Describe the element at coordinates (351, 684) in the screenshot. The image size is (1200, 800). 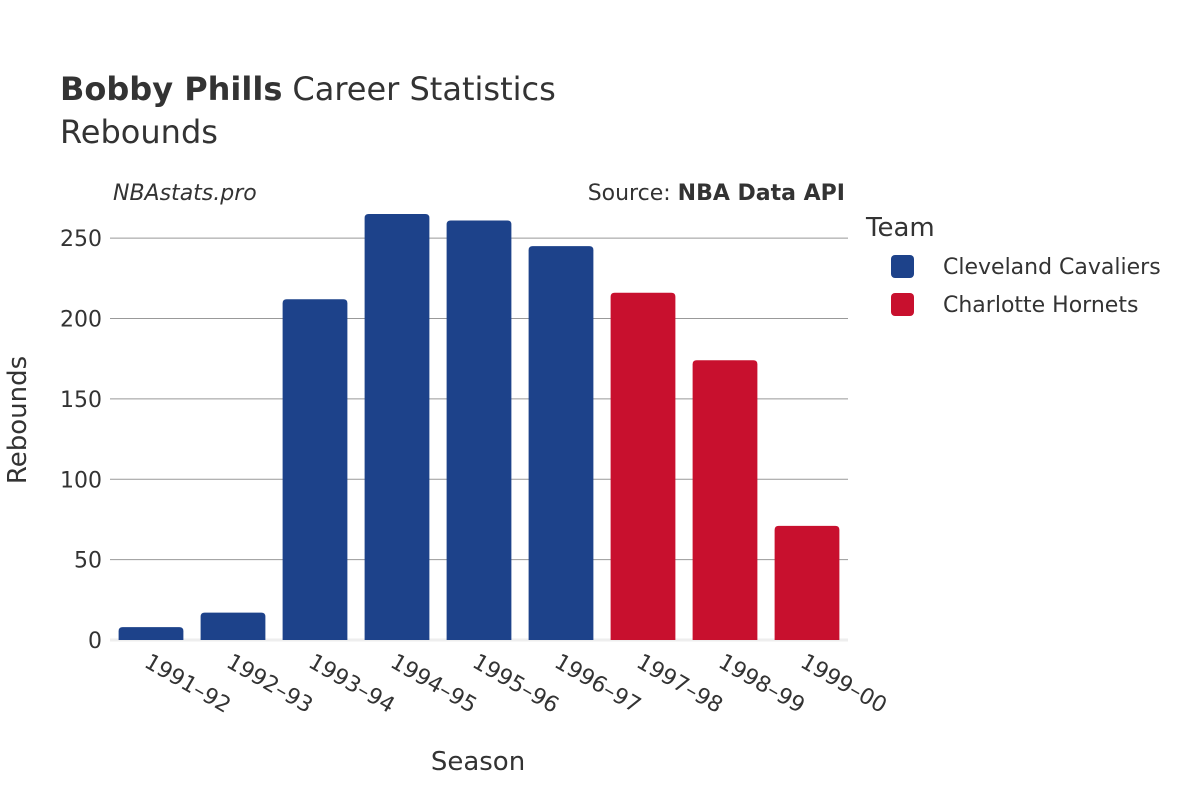
I see `x-tick-label: 1993–94` at that location.